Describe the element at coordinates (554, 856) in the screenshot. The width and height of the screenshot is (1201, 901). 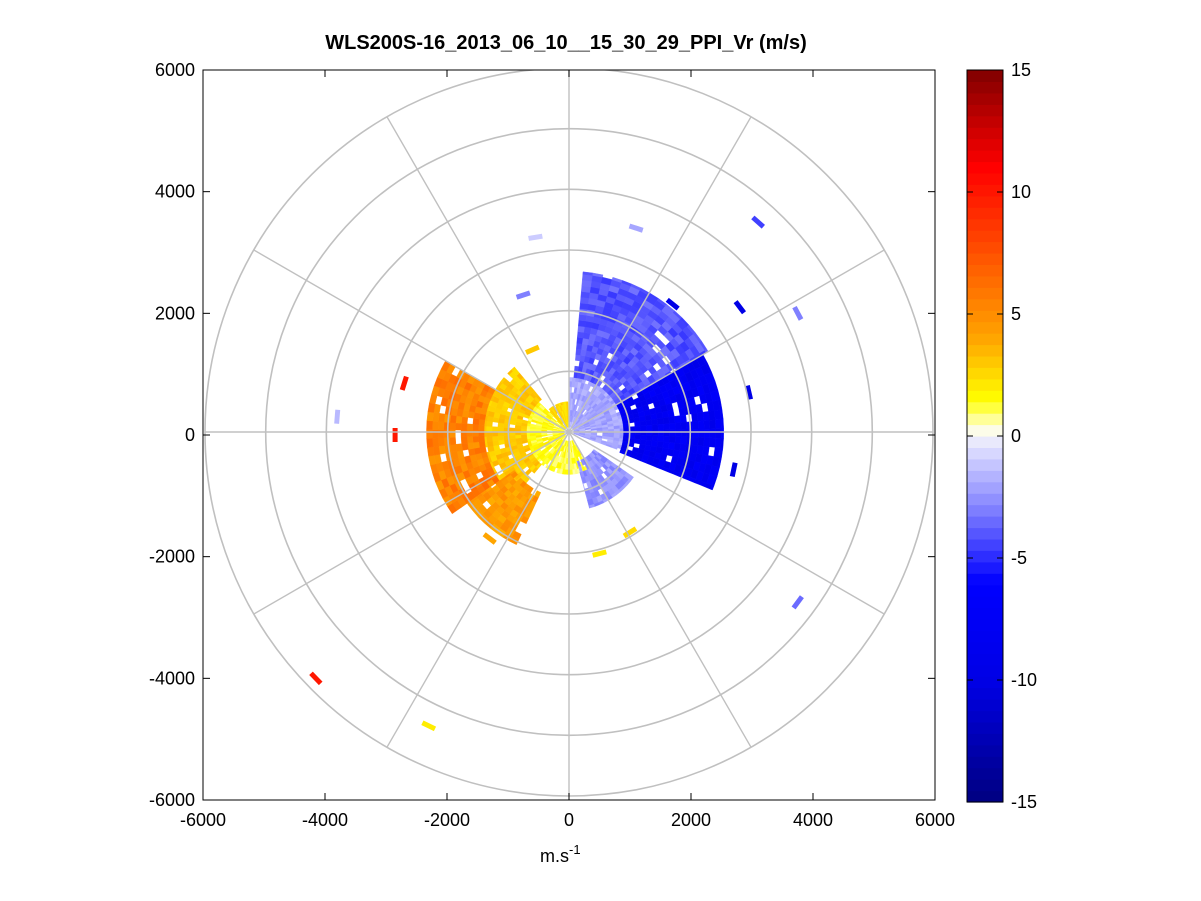
I see `x-axis-label-base: m.s` at that location.